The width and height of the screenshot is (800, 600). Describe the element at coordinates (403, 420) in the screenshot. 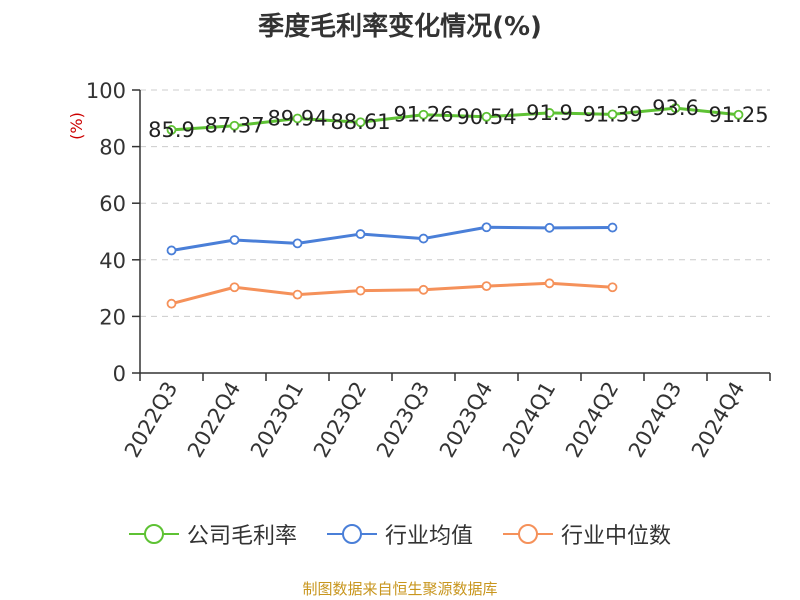

I see `x-tick-label: 2023Q3` at that location.